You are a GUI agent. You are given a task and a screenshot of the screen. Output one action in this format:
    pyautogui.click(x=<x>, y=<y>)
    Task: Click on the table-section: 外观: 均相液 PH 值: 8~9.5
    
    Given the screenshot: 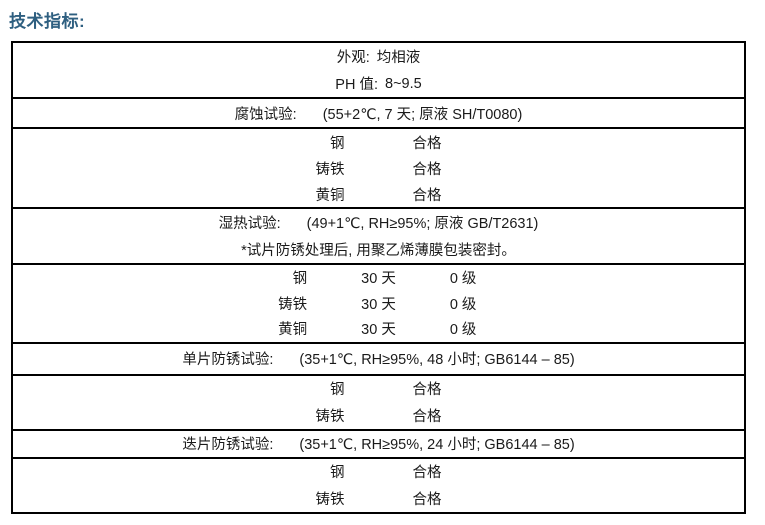 What is the action you would take?
    pyautogui.click(x=378, y=71)
    